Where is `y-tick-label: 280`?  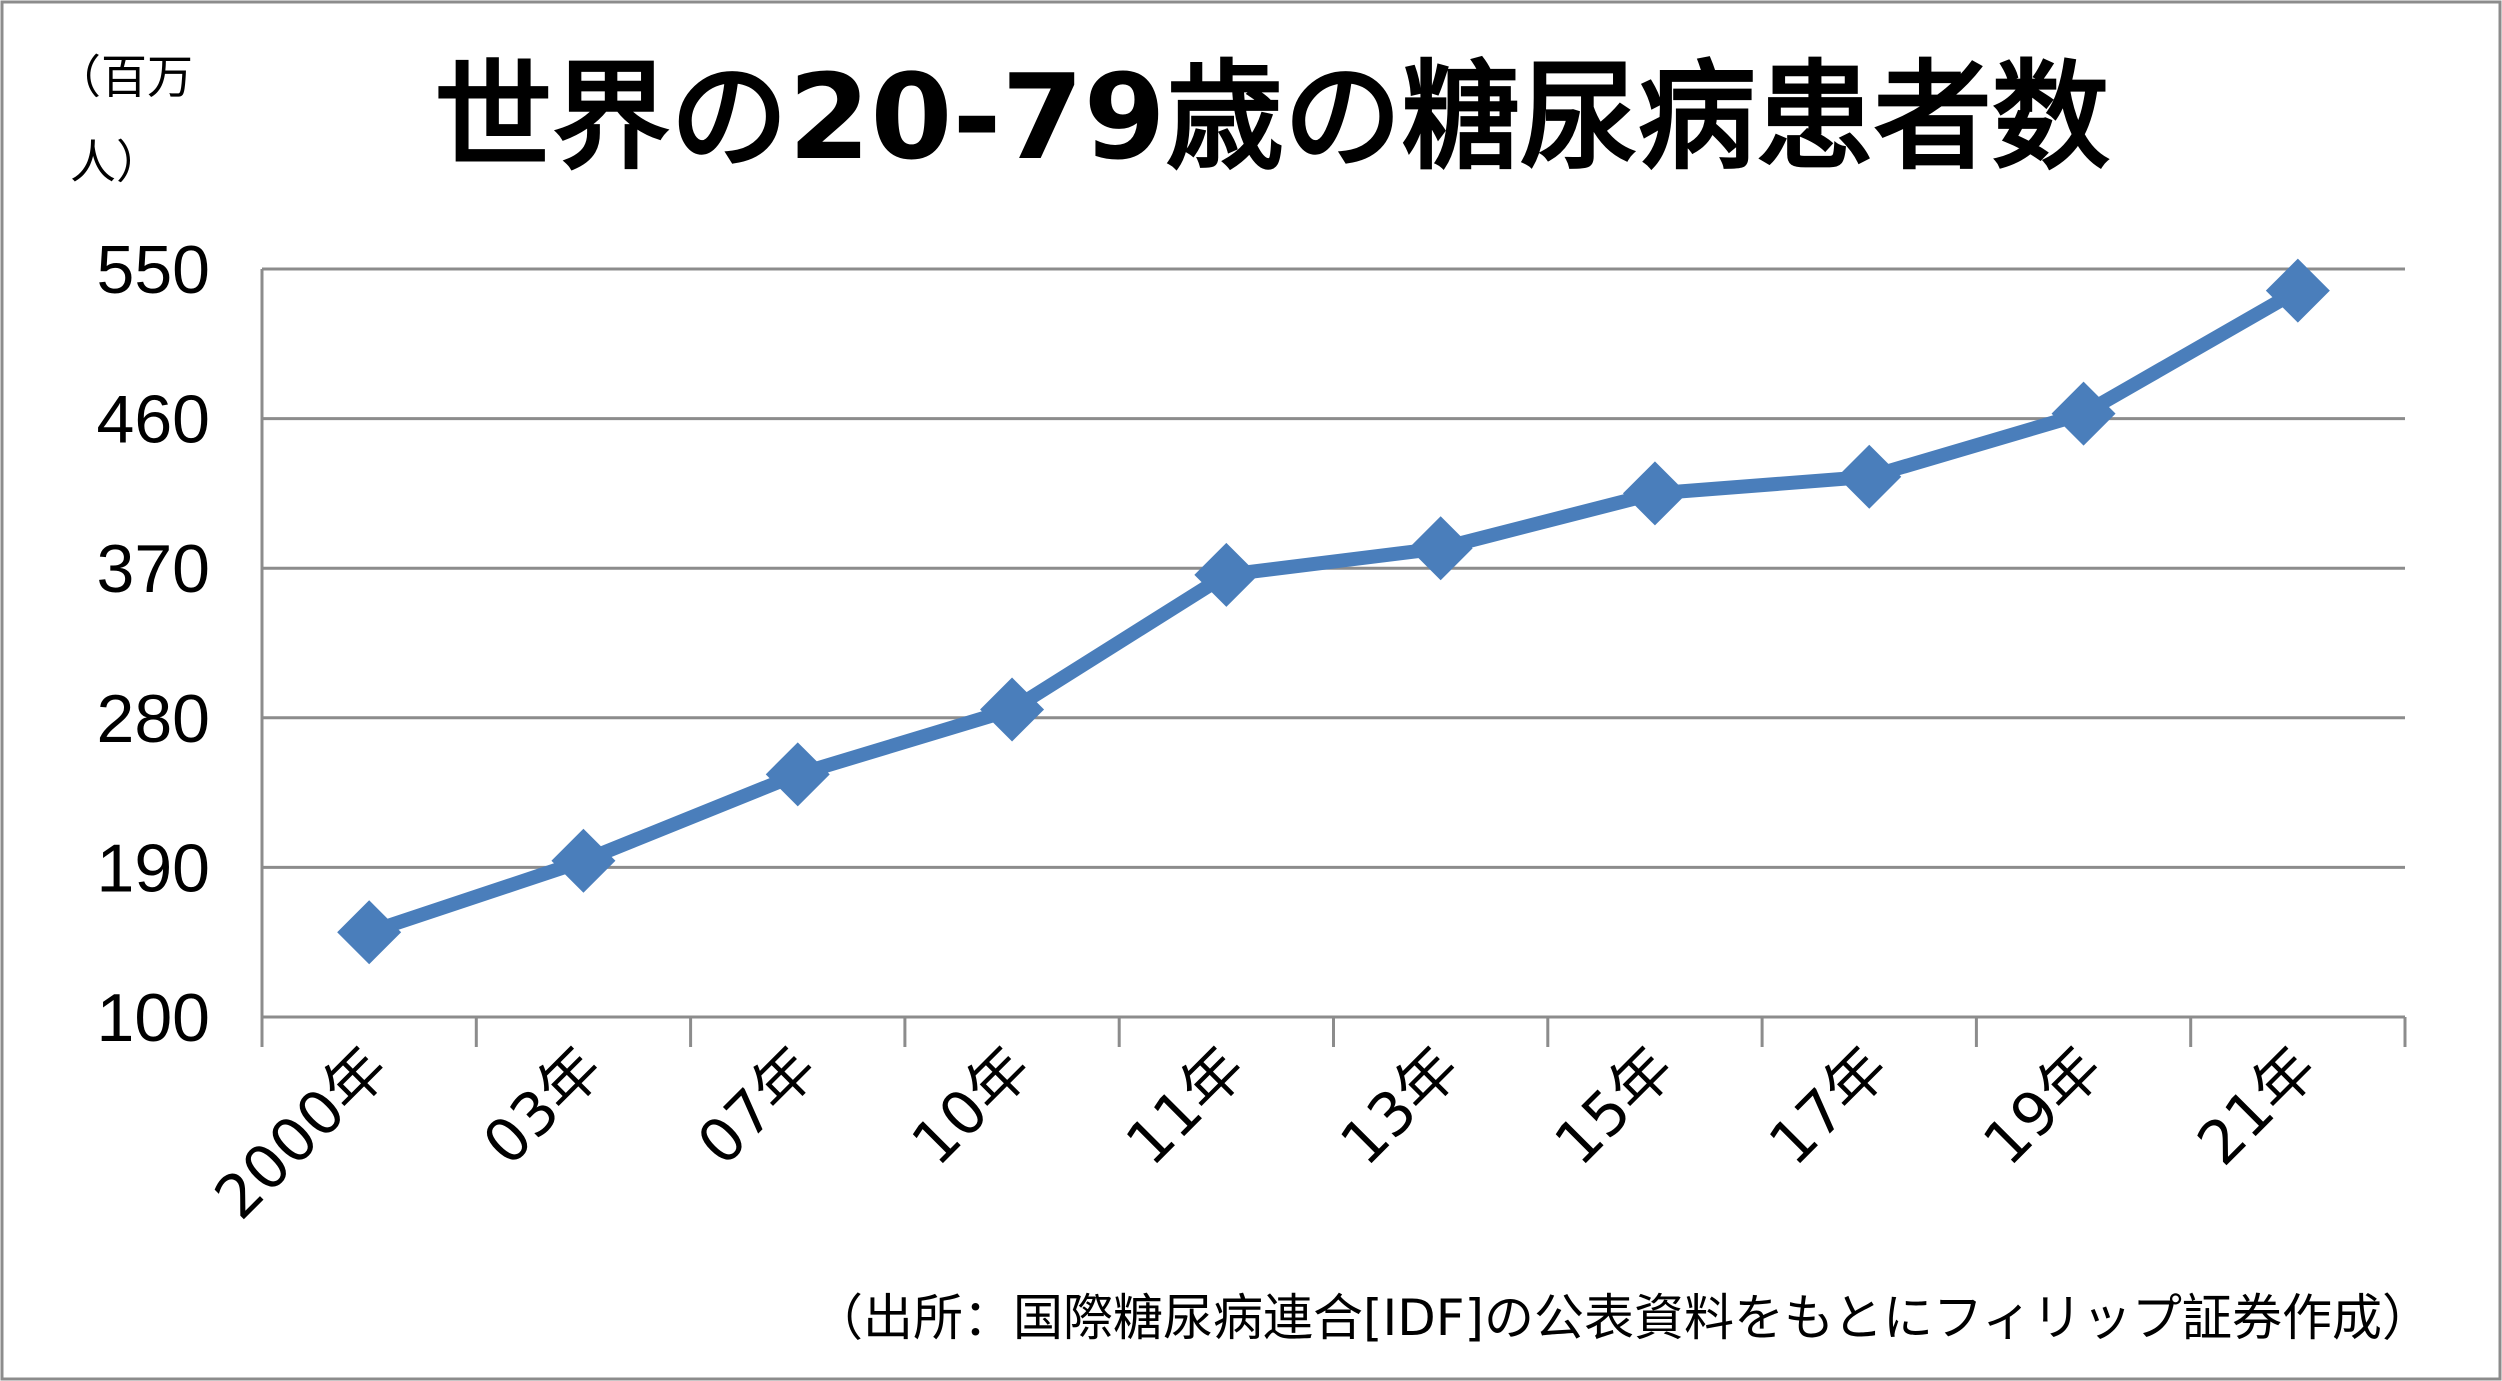
y-tick-label: 280 is located at coordinates (153, 719).